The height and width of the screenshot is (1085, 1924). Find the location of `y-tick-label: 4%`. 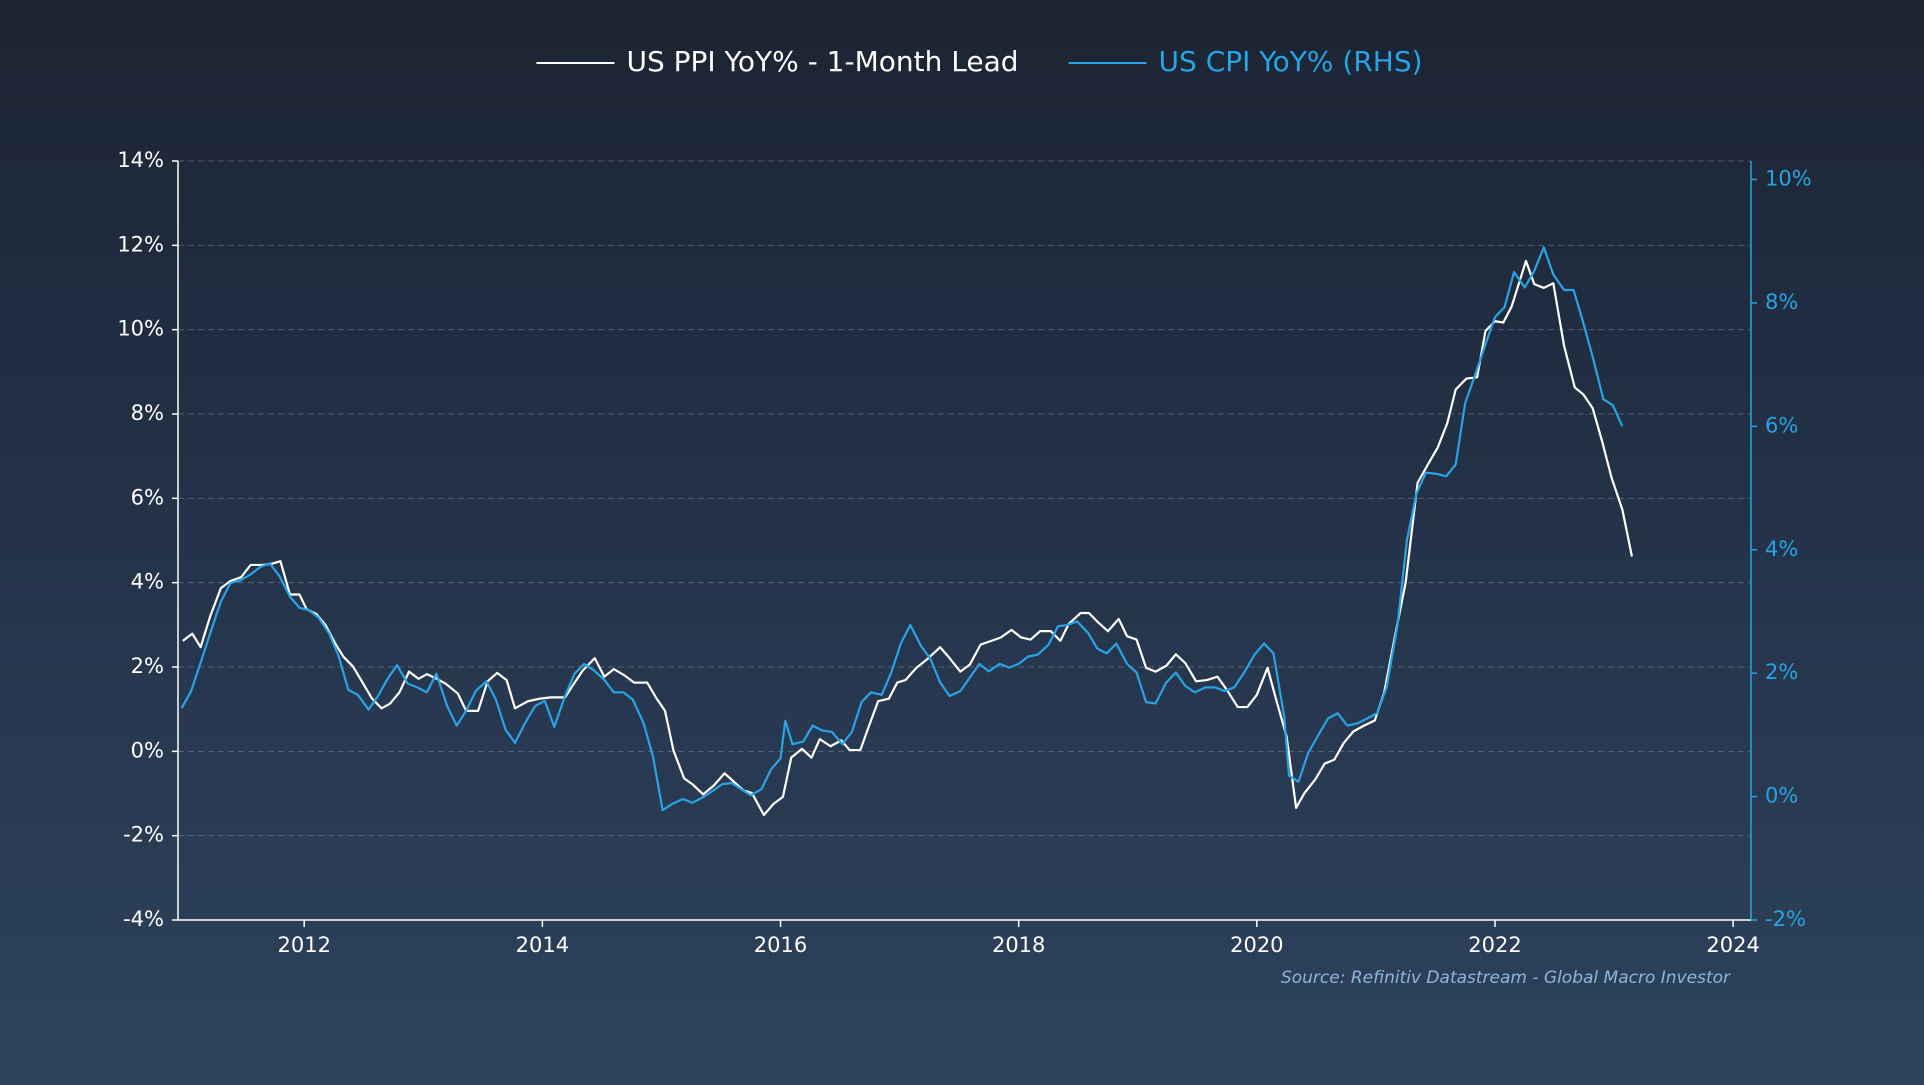

y-tick-label: 4% is located at coordinates (147, 582).